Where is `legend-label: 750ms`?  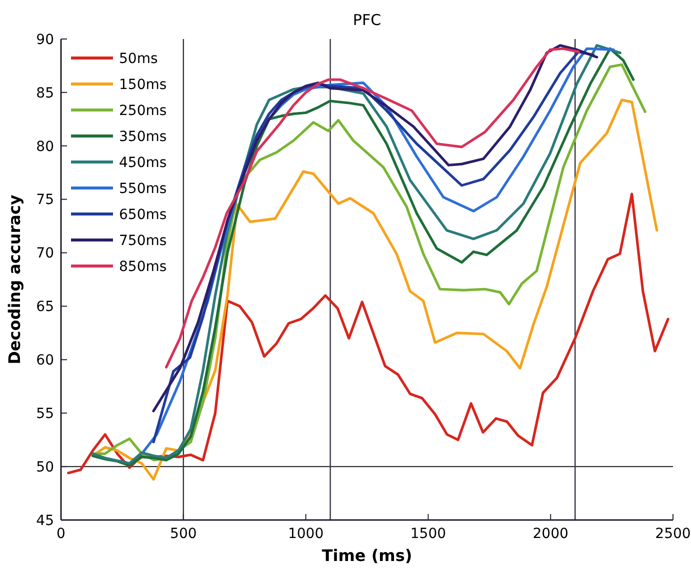 legend-label: 750ms is located at coordinates (143, 240).